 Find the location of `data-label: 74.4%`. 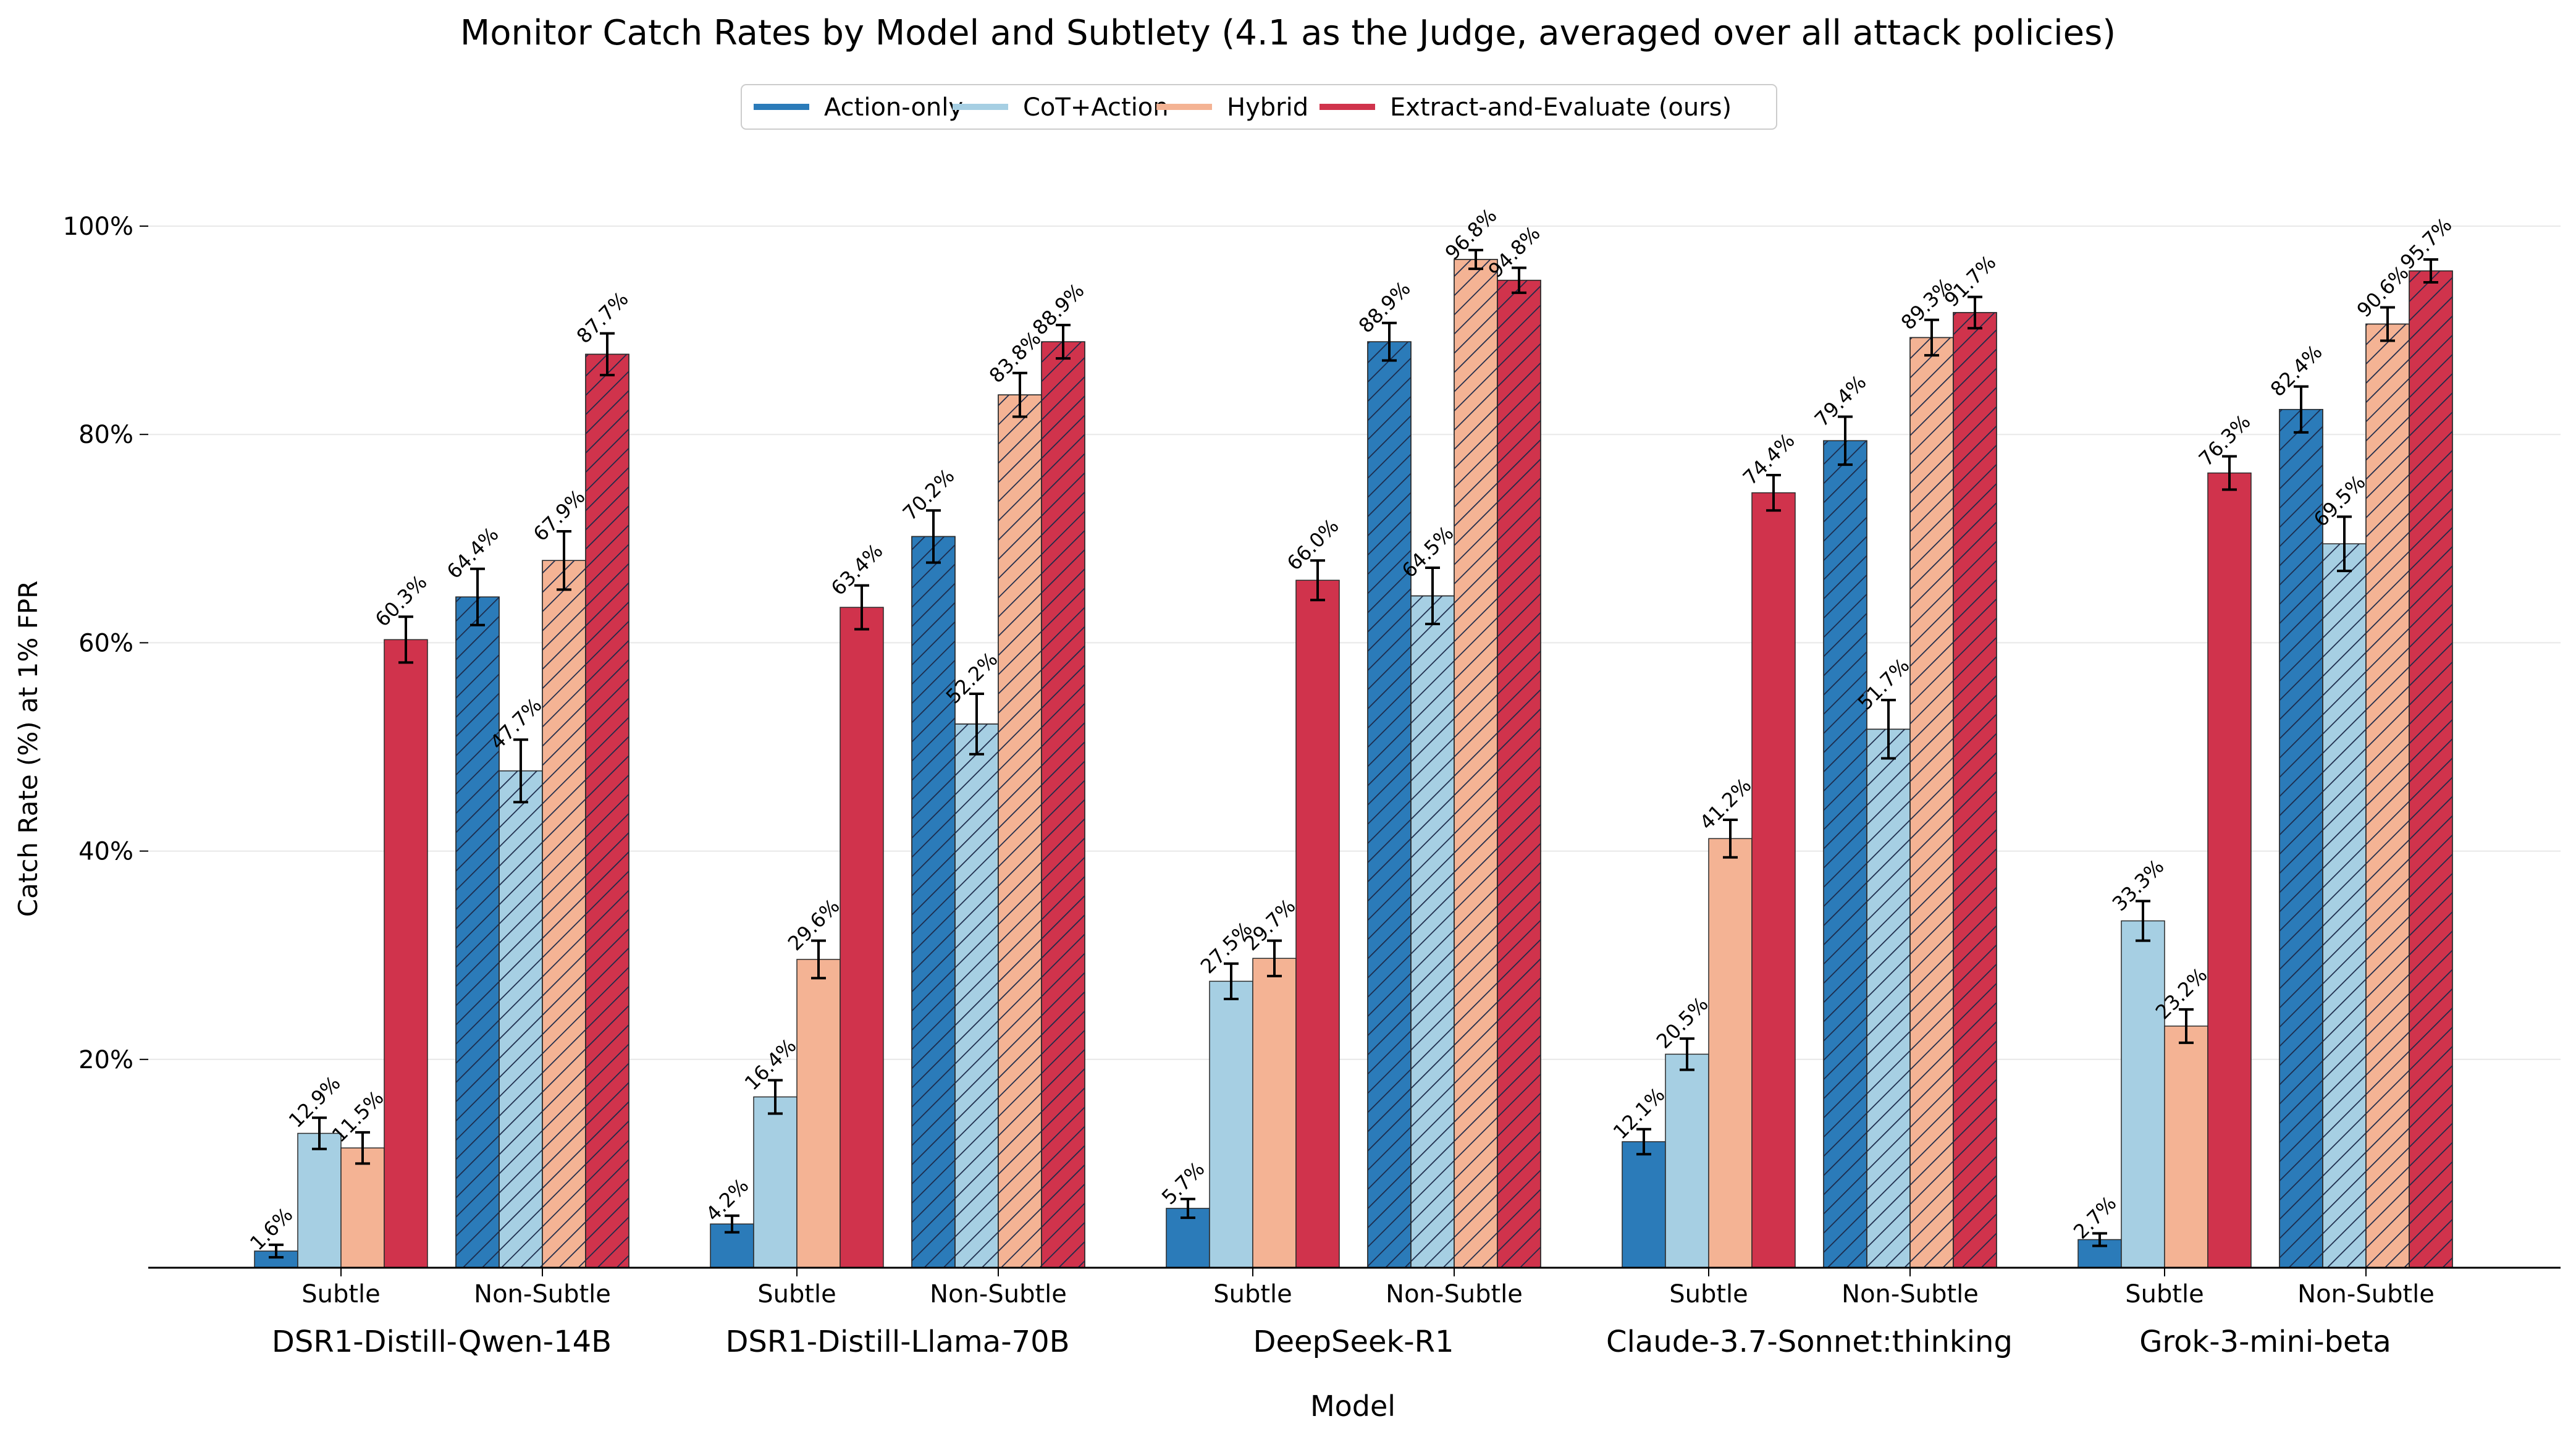

data-label: 74.4% is located at coordinates (1768, 459).